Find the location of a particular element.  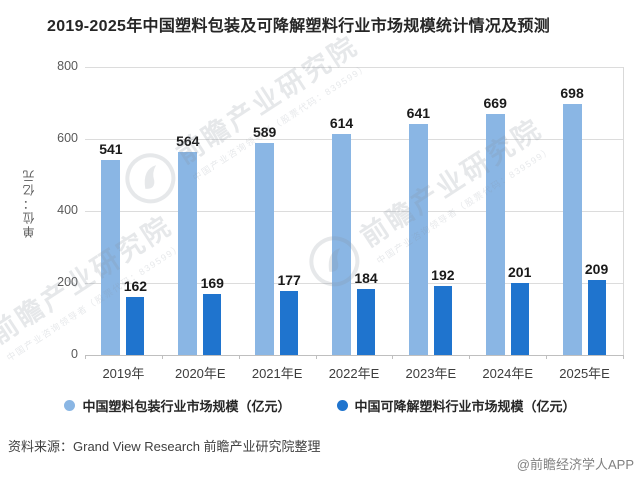

bar-dark-2020年E is located at coordinates (212, 324).